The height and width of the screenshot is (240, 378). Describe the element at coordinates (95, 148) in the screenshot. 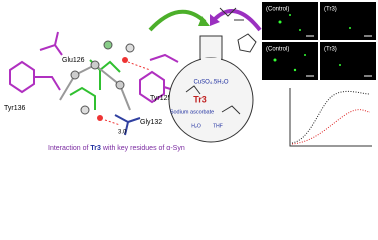

I see `caption-compound: Tr3` at that location.